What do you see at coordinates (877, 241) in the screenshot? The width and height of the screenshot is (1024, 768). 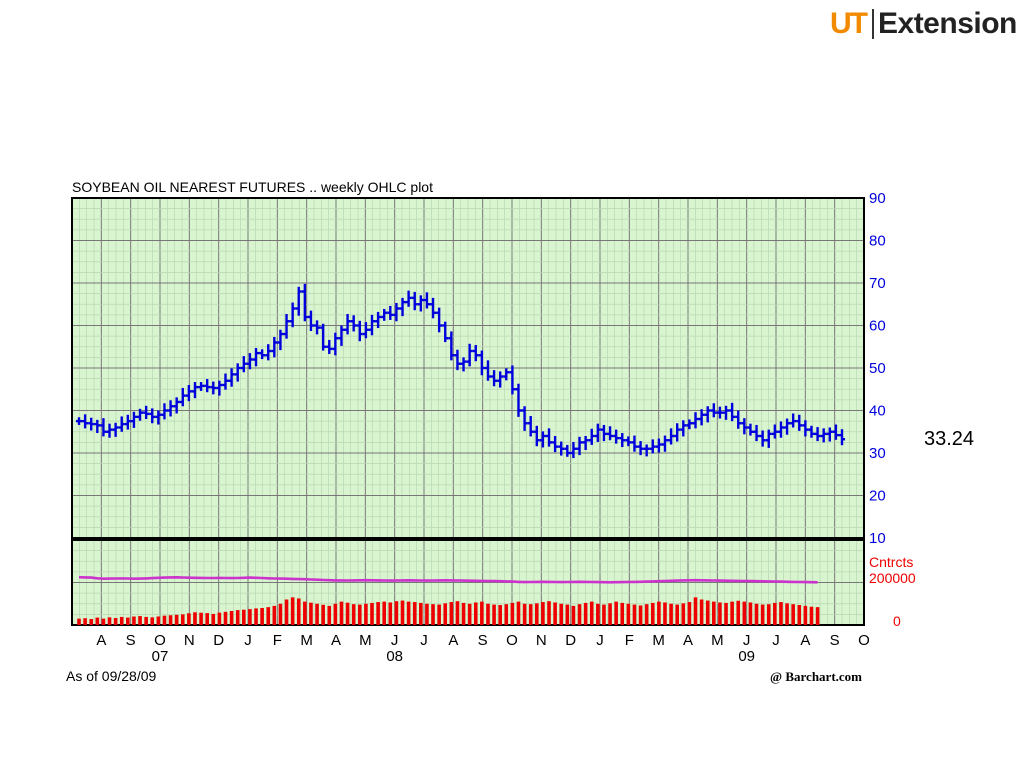 I see `price-tick-label: 80` at bounding box center [877, 241].